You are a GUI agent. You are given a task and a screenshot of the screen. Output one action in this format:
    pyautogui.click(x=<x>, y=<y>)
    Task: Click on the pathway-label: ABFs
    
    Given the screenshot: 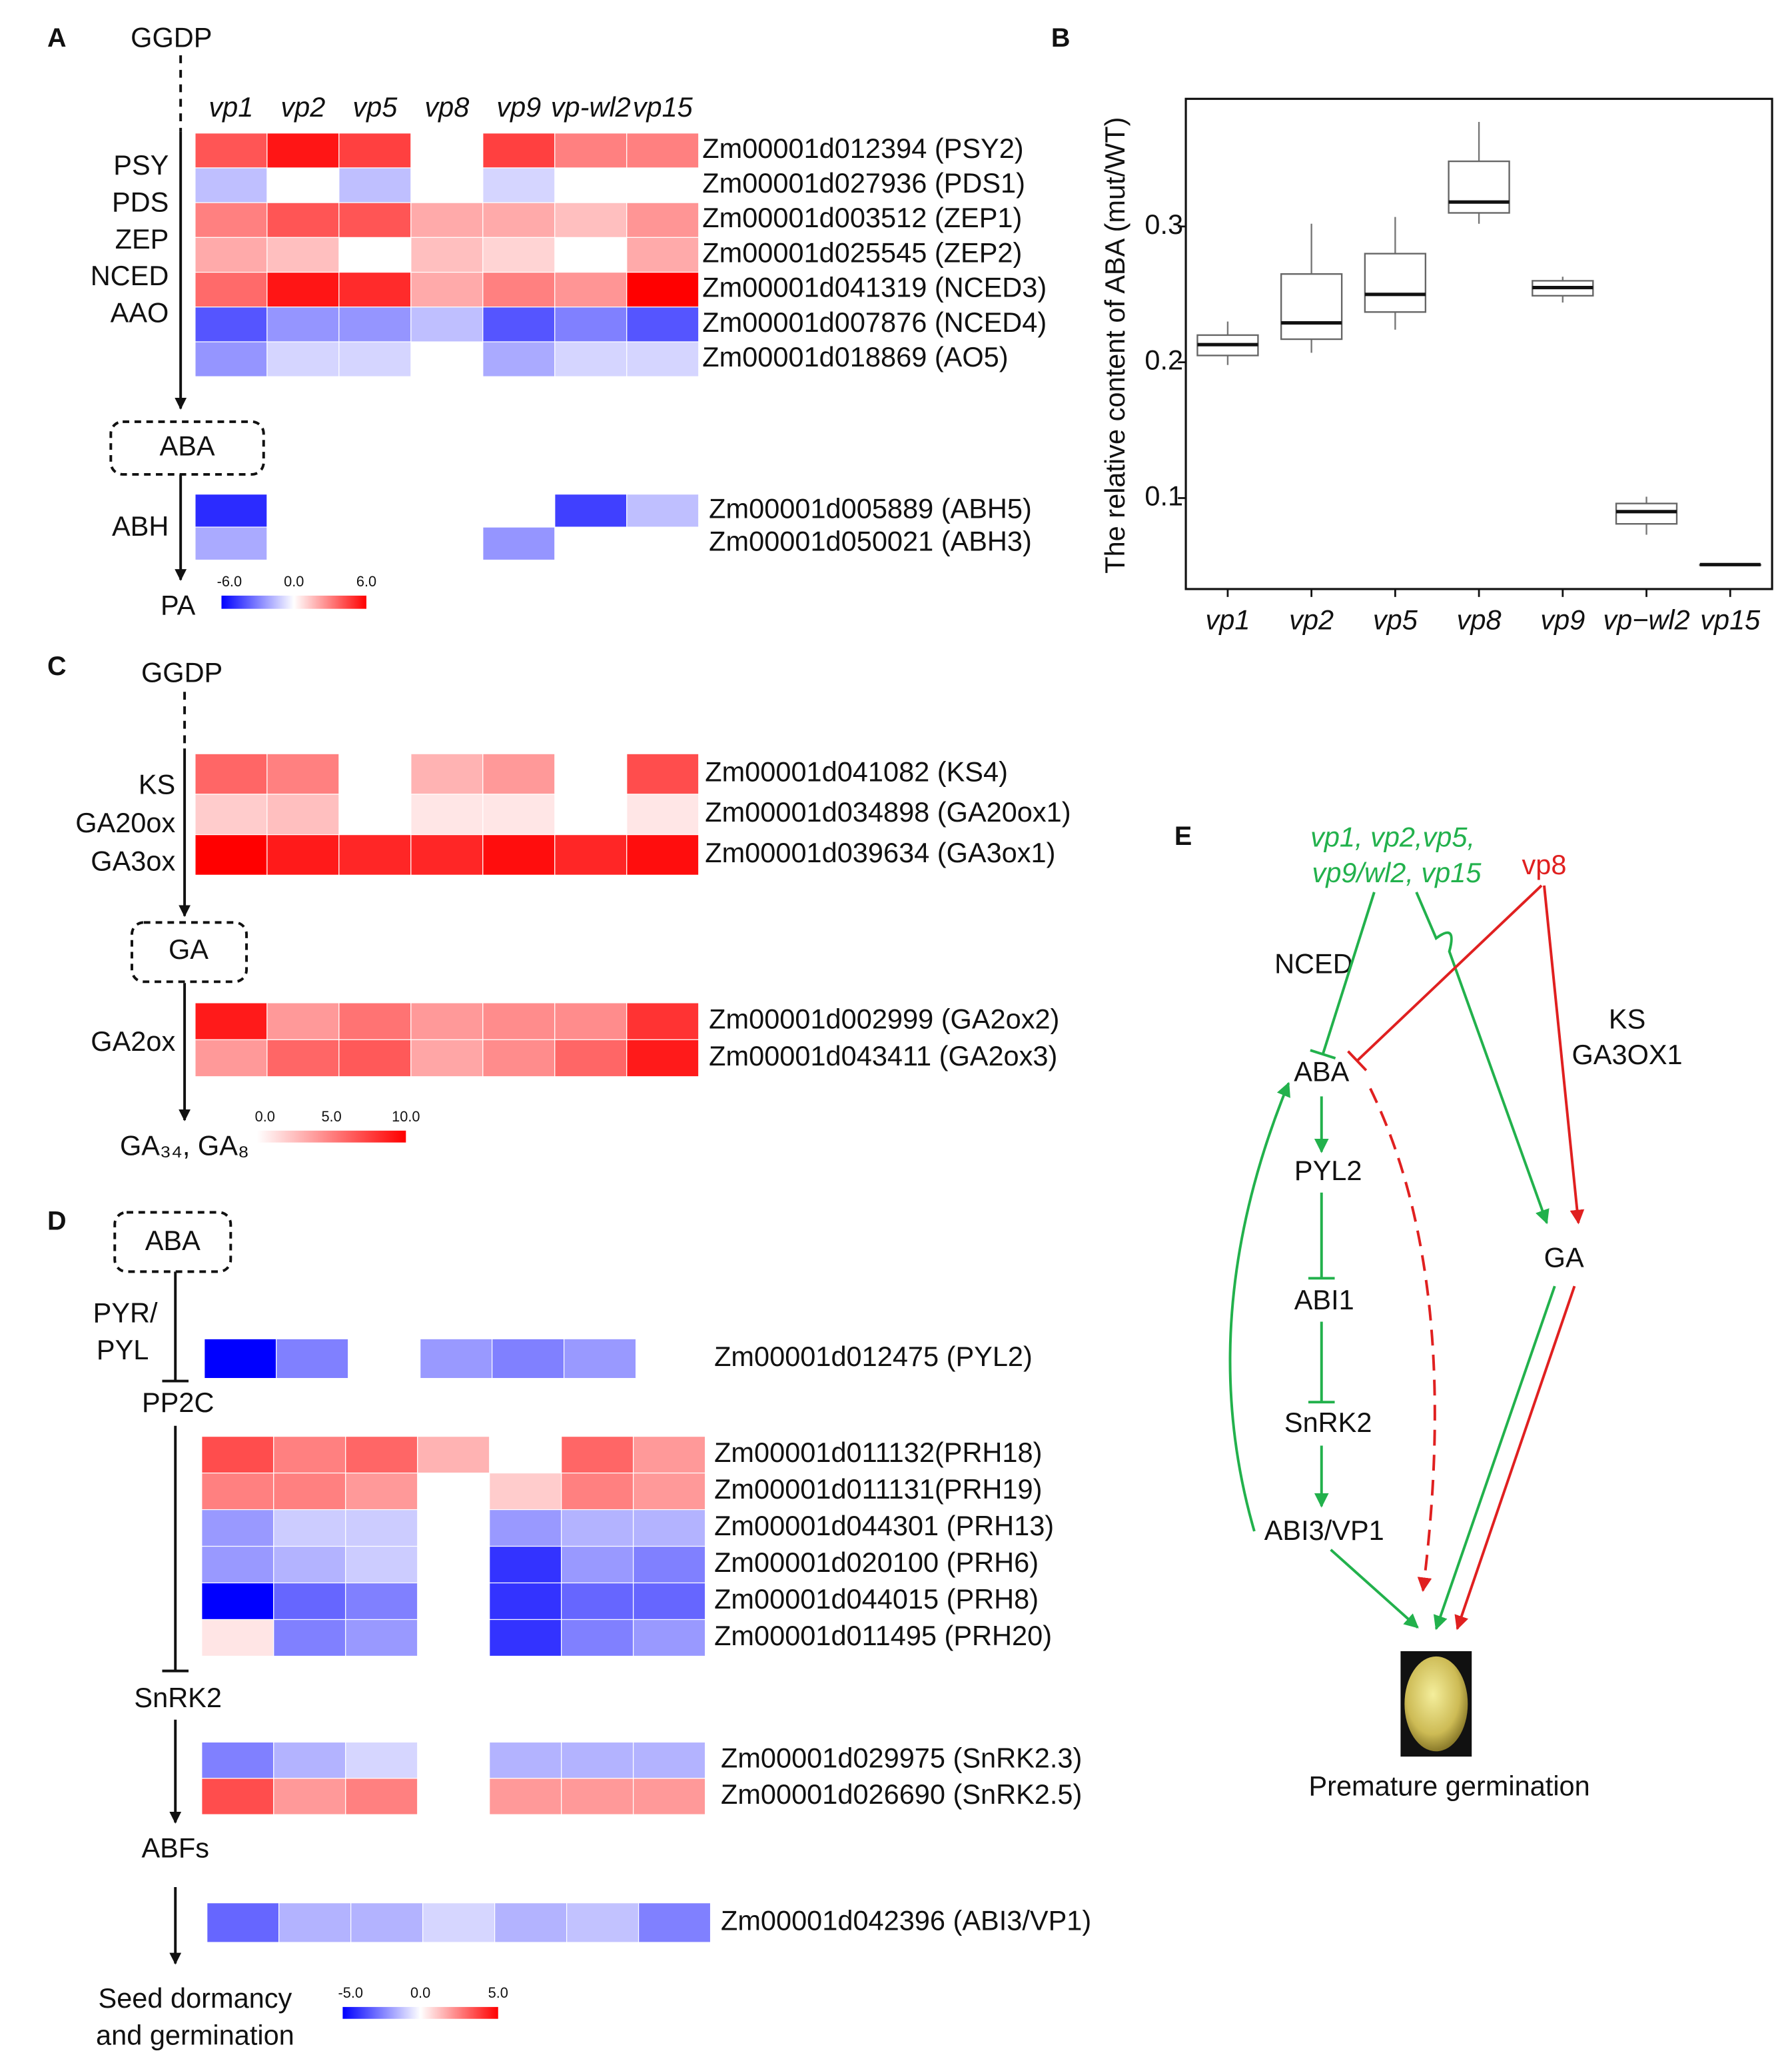 What is the action you would take?
    pyautogui.click(x=175, y=1848)
    